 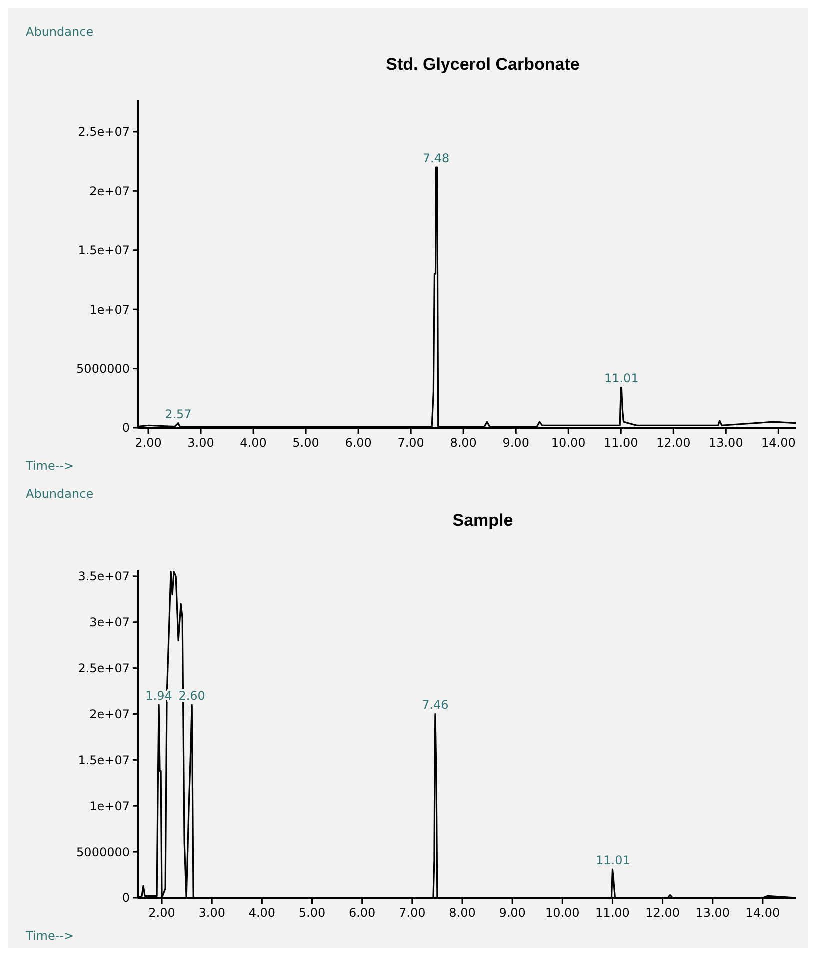 What do you see at coordinates (483, 64) in the screenshot?
I see `chart-title: Std. Glycerol Carbonate` at bounding box center [483, 64].